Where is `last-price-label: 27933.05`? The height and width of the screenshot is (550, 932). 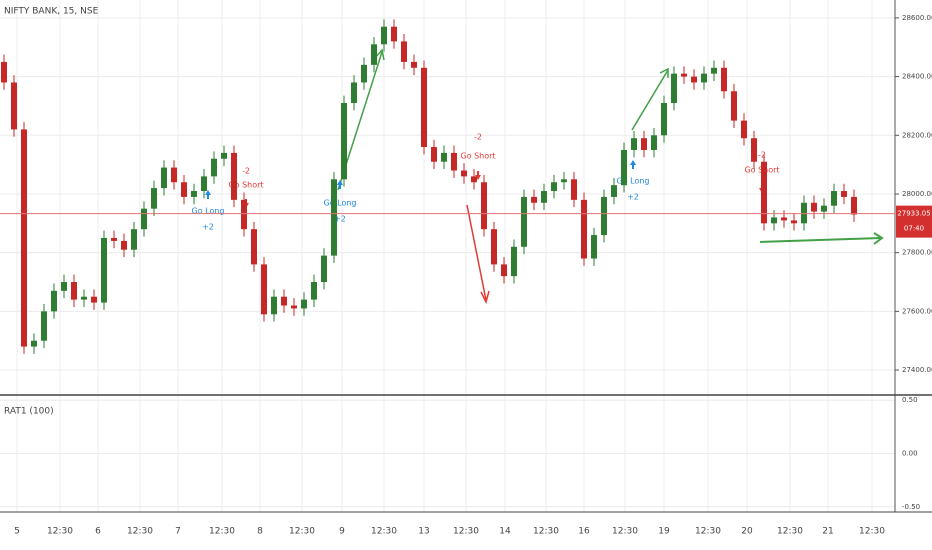
last-price-label: 27933.05 is located at coordinates (913, 214).